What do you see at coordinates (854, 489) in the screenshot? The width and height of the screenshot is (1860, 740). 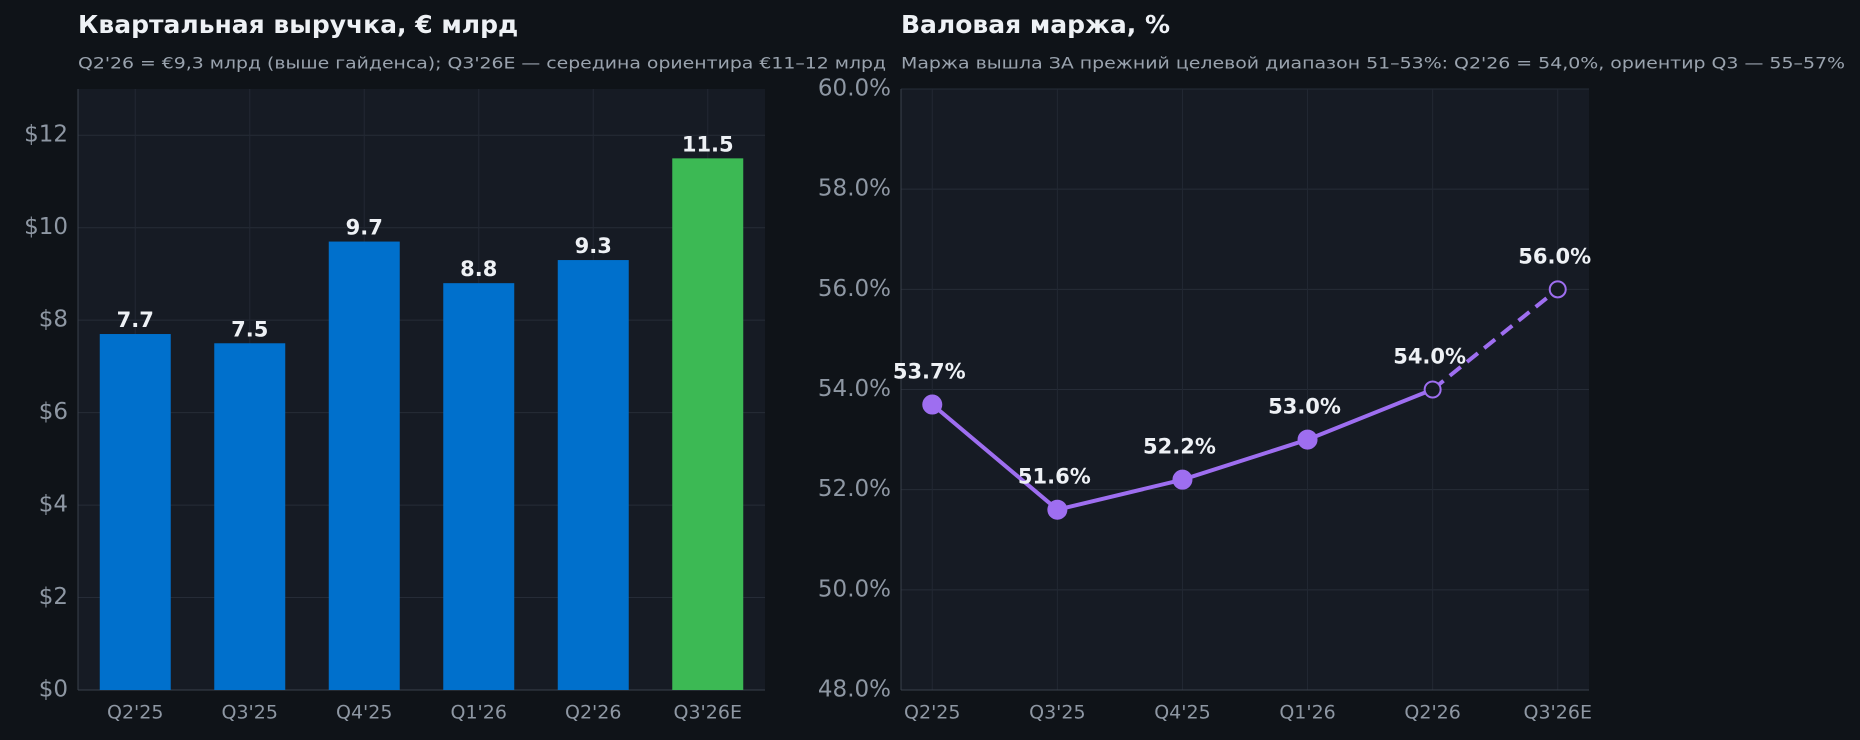 I see `y-tick-label: 52.0%` at bounding box center [854, 489].